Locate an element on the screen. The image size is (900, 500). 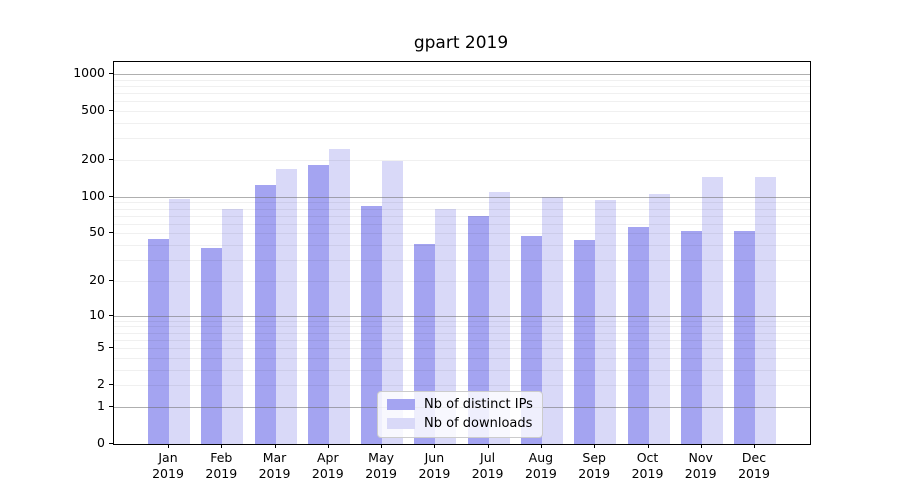
y-tick-label: 50 is located at coordinates (97, 232).